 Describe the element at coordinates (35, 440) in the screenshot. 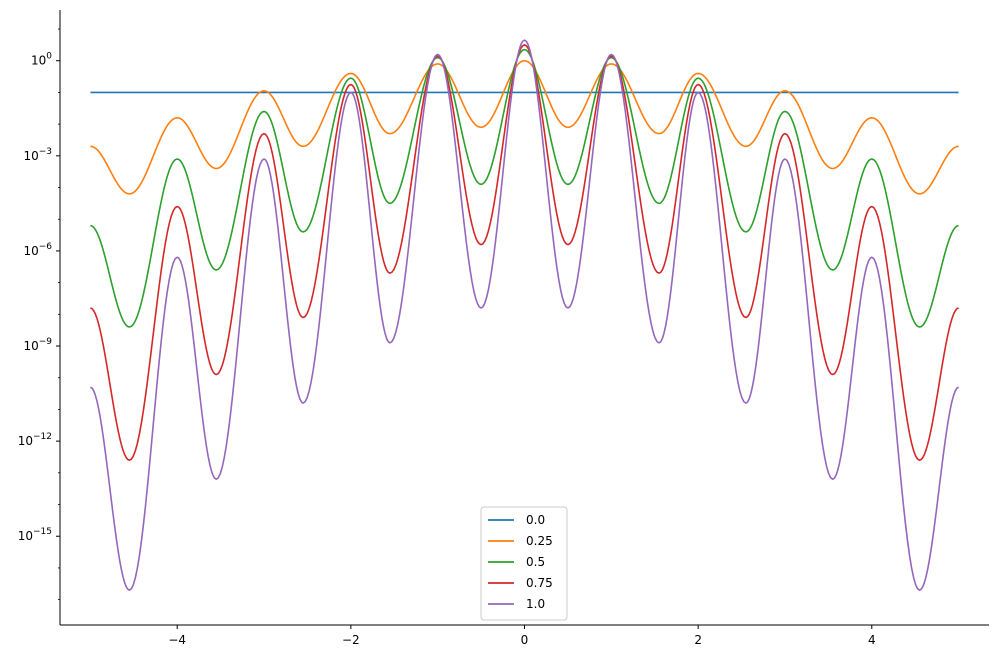

I see `y-tick-label-4: 10⁻¹²` at that location.